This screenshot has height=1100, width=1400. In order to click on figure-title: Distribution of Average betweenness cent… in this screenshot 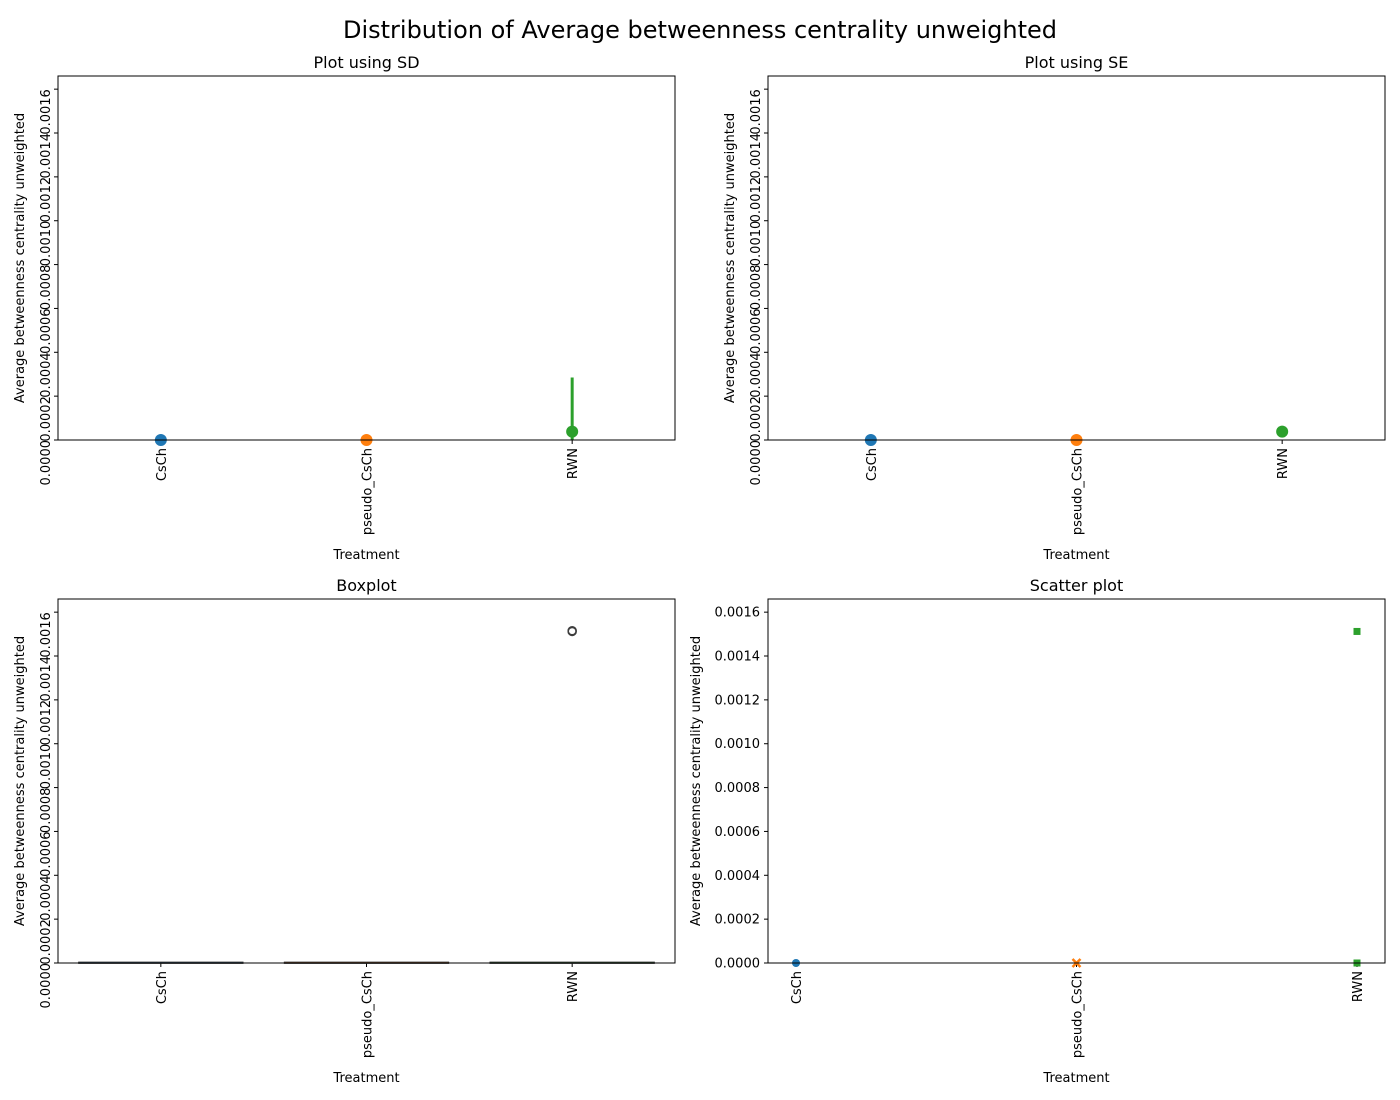, I will do `click(700, 30)`.